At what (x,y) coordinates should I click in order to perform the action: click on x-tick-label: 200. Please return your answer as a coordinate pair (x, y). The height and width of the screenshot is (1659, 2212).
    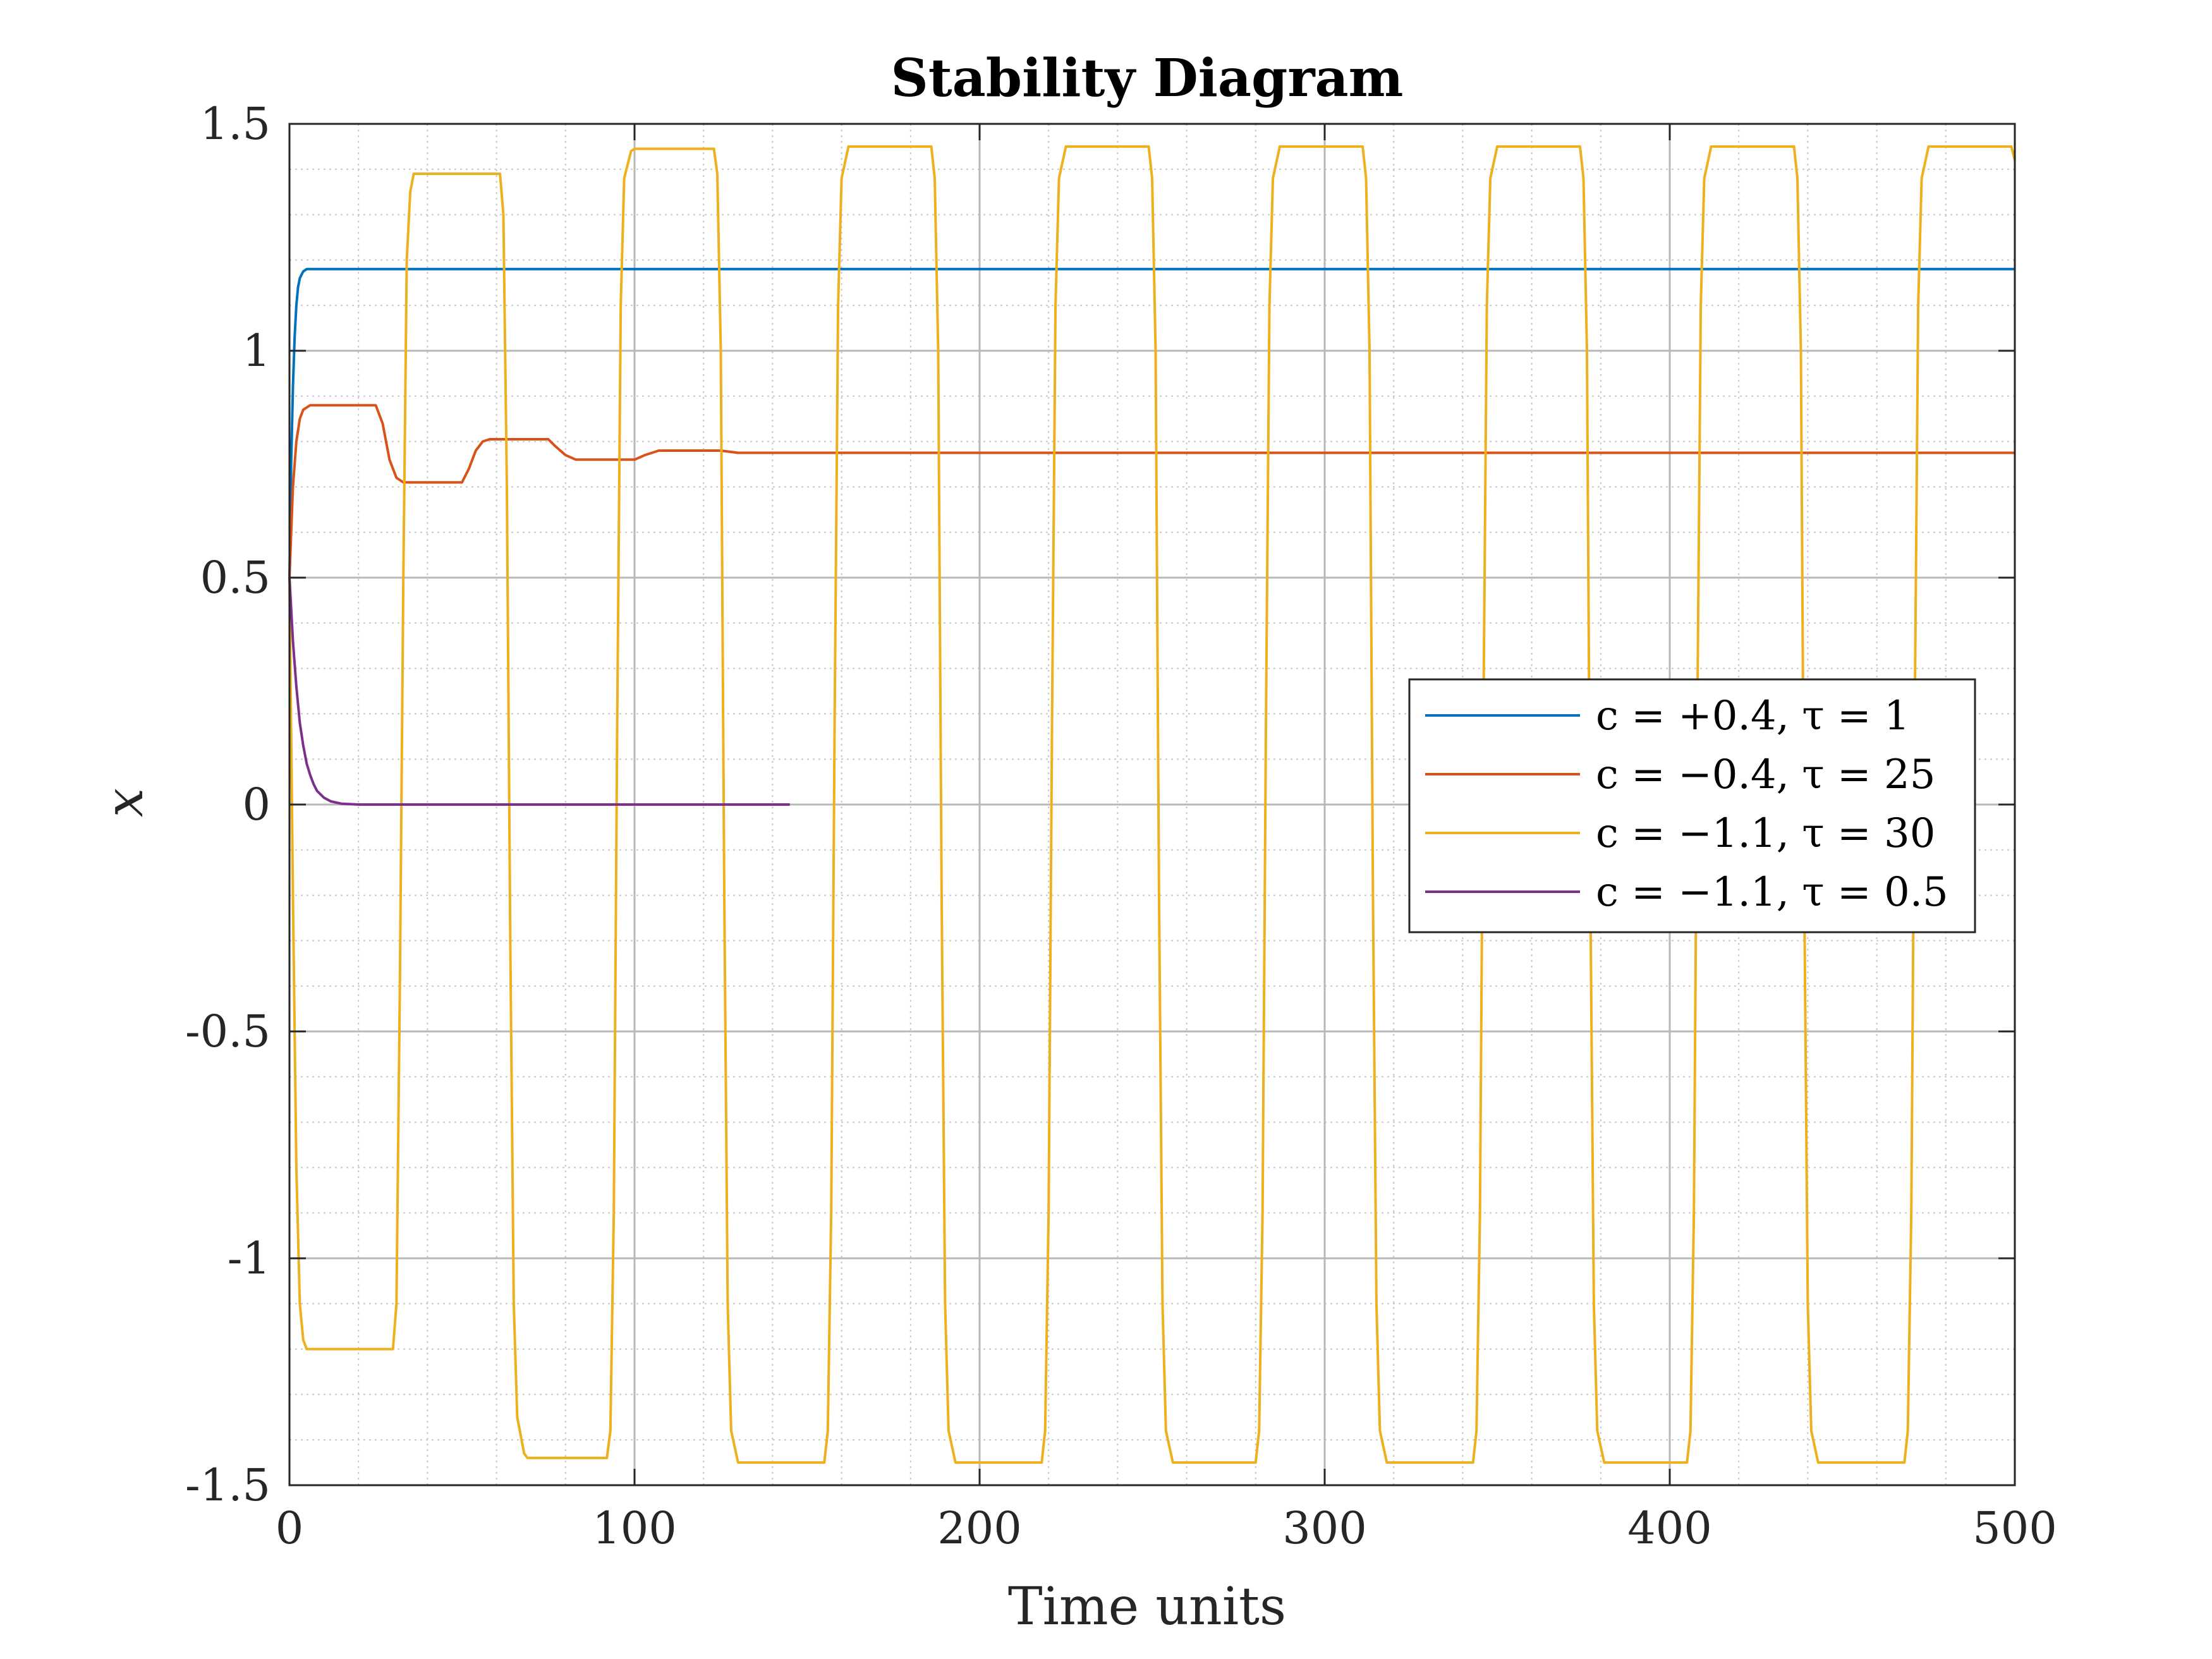
    Looking at the image, I should click on (979, 1528).